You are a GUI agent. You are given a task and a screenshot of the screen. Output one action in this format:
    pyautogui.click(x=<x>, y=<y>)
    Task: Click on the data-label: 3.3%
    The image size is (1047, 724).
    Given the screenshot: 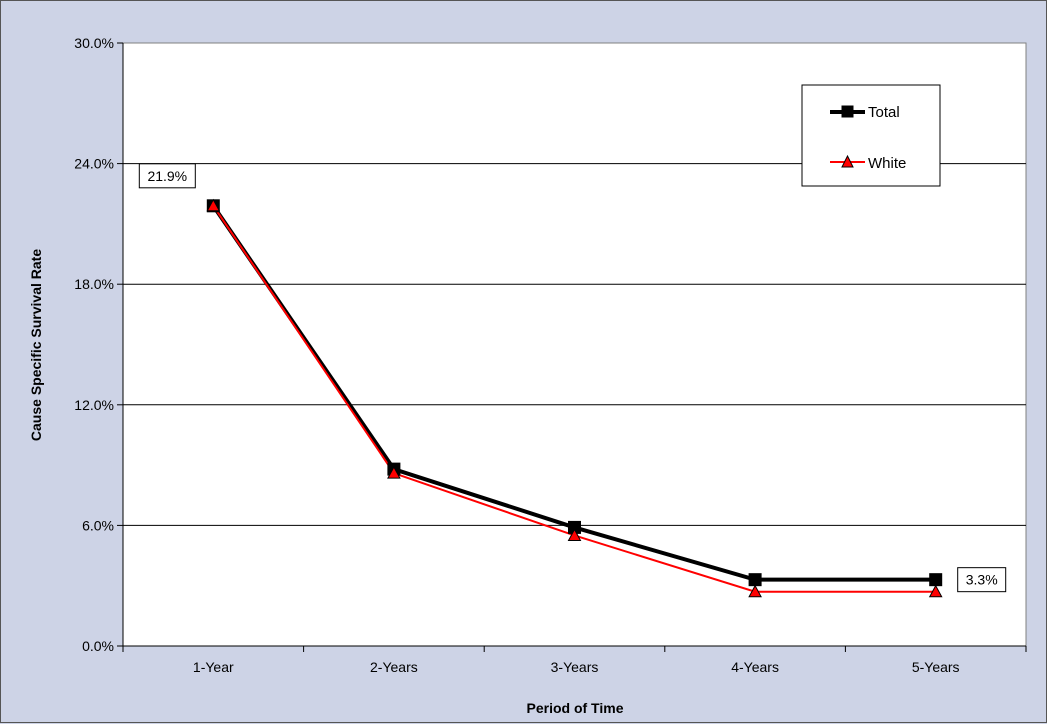 What is the action you would take?
    pyautogui.click(x=982, y=580)
    